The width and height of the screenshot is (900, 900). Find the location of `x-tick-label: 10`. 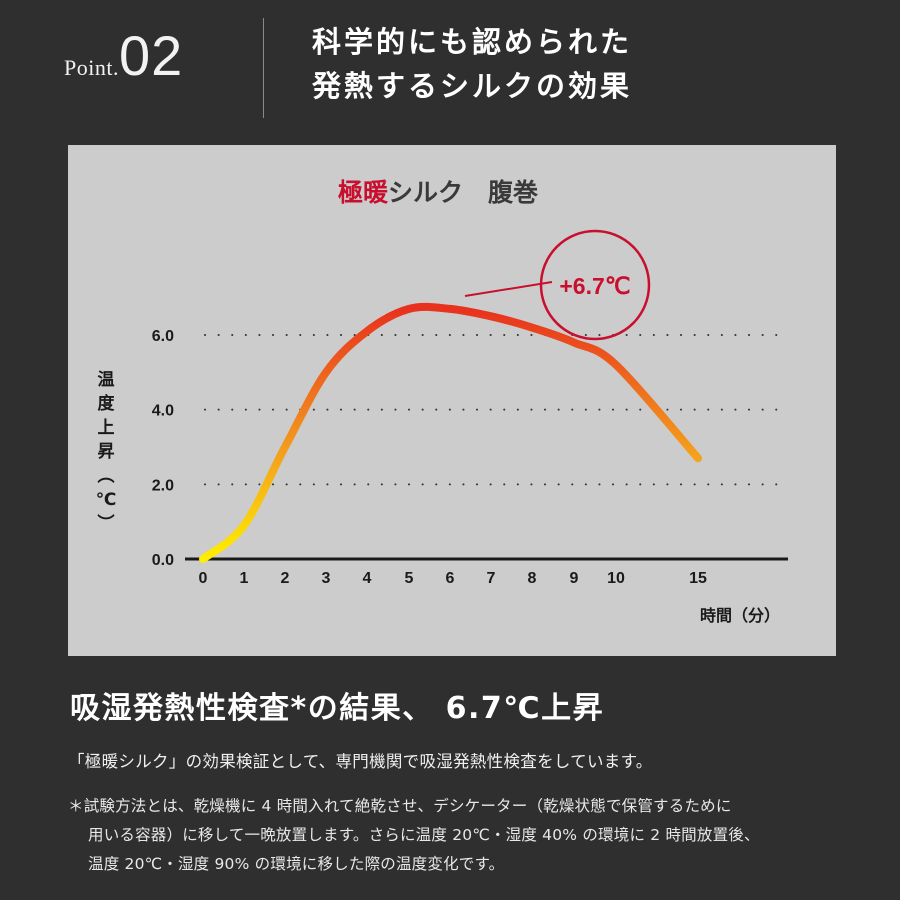

x-tick-label: 10 is located at coordinates (616, 578).